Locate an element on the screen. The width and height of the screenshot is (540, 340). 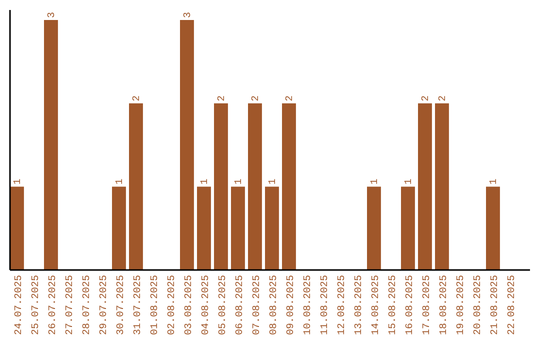
x-tick-label: 07.08.2025 is located at coordinates (257, 305).